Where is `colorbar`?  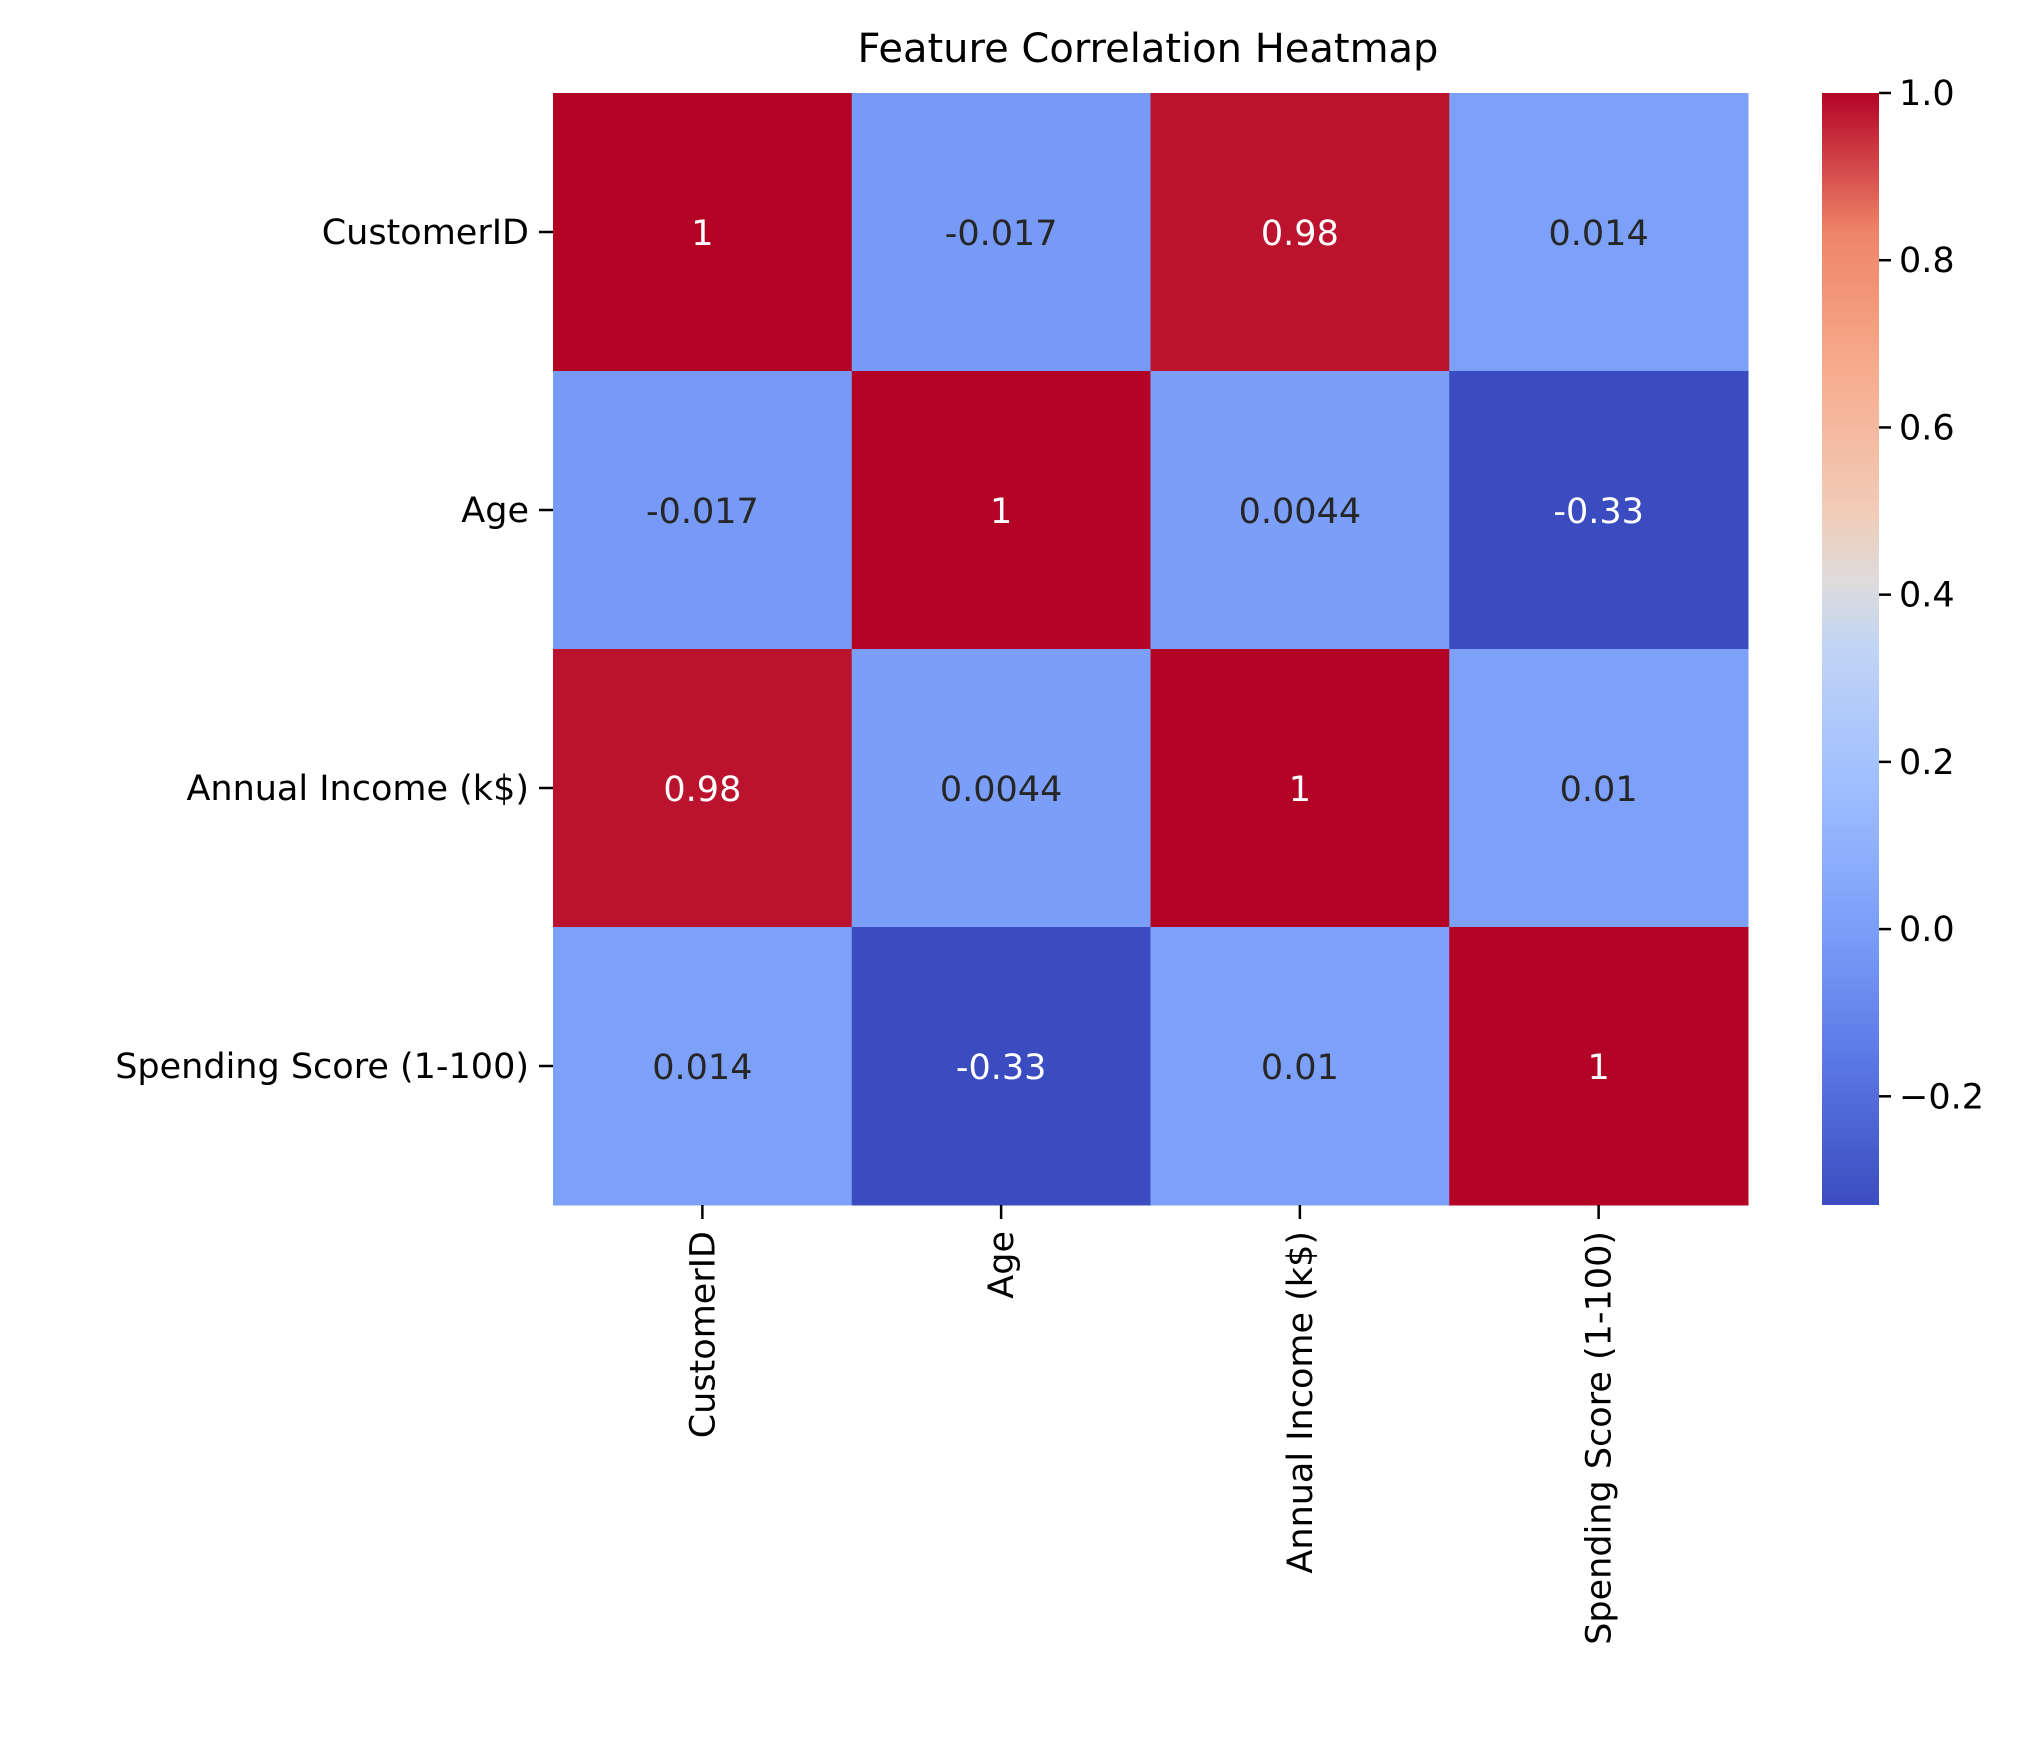
colorbar is located at coordinates (1850, 649).